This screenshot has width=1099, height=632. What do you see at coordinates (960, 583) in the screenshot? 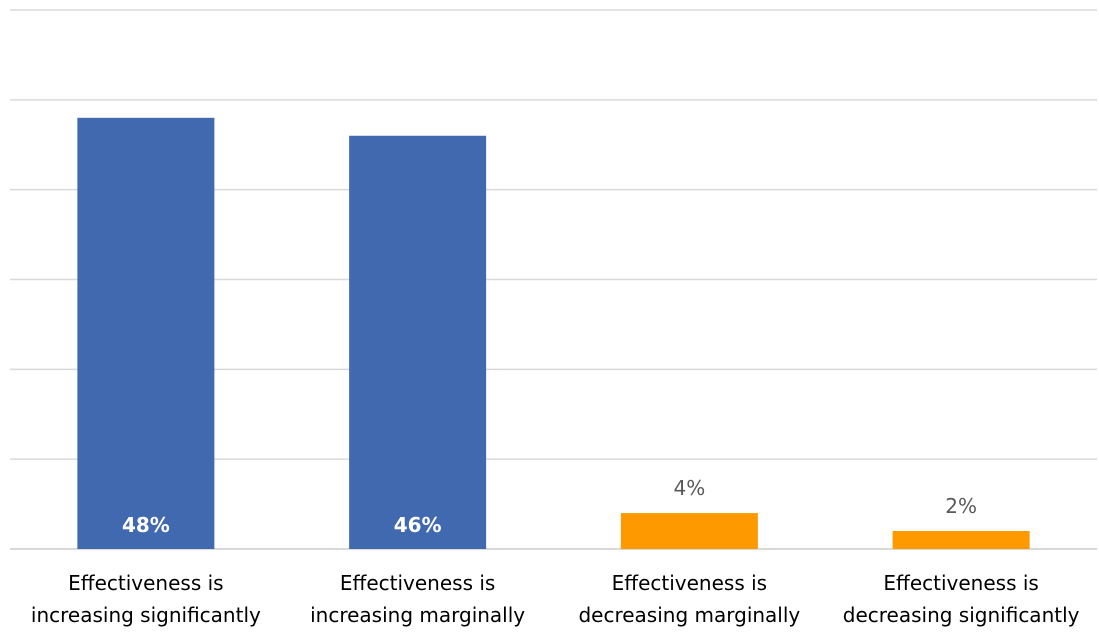
I see `category-label-4-line-1: Effectiveness is` at bounding box center [960, 583].